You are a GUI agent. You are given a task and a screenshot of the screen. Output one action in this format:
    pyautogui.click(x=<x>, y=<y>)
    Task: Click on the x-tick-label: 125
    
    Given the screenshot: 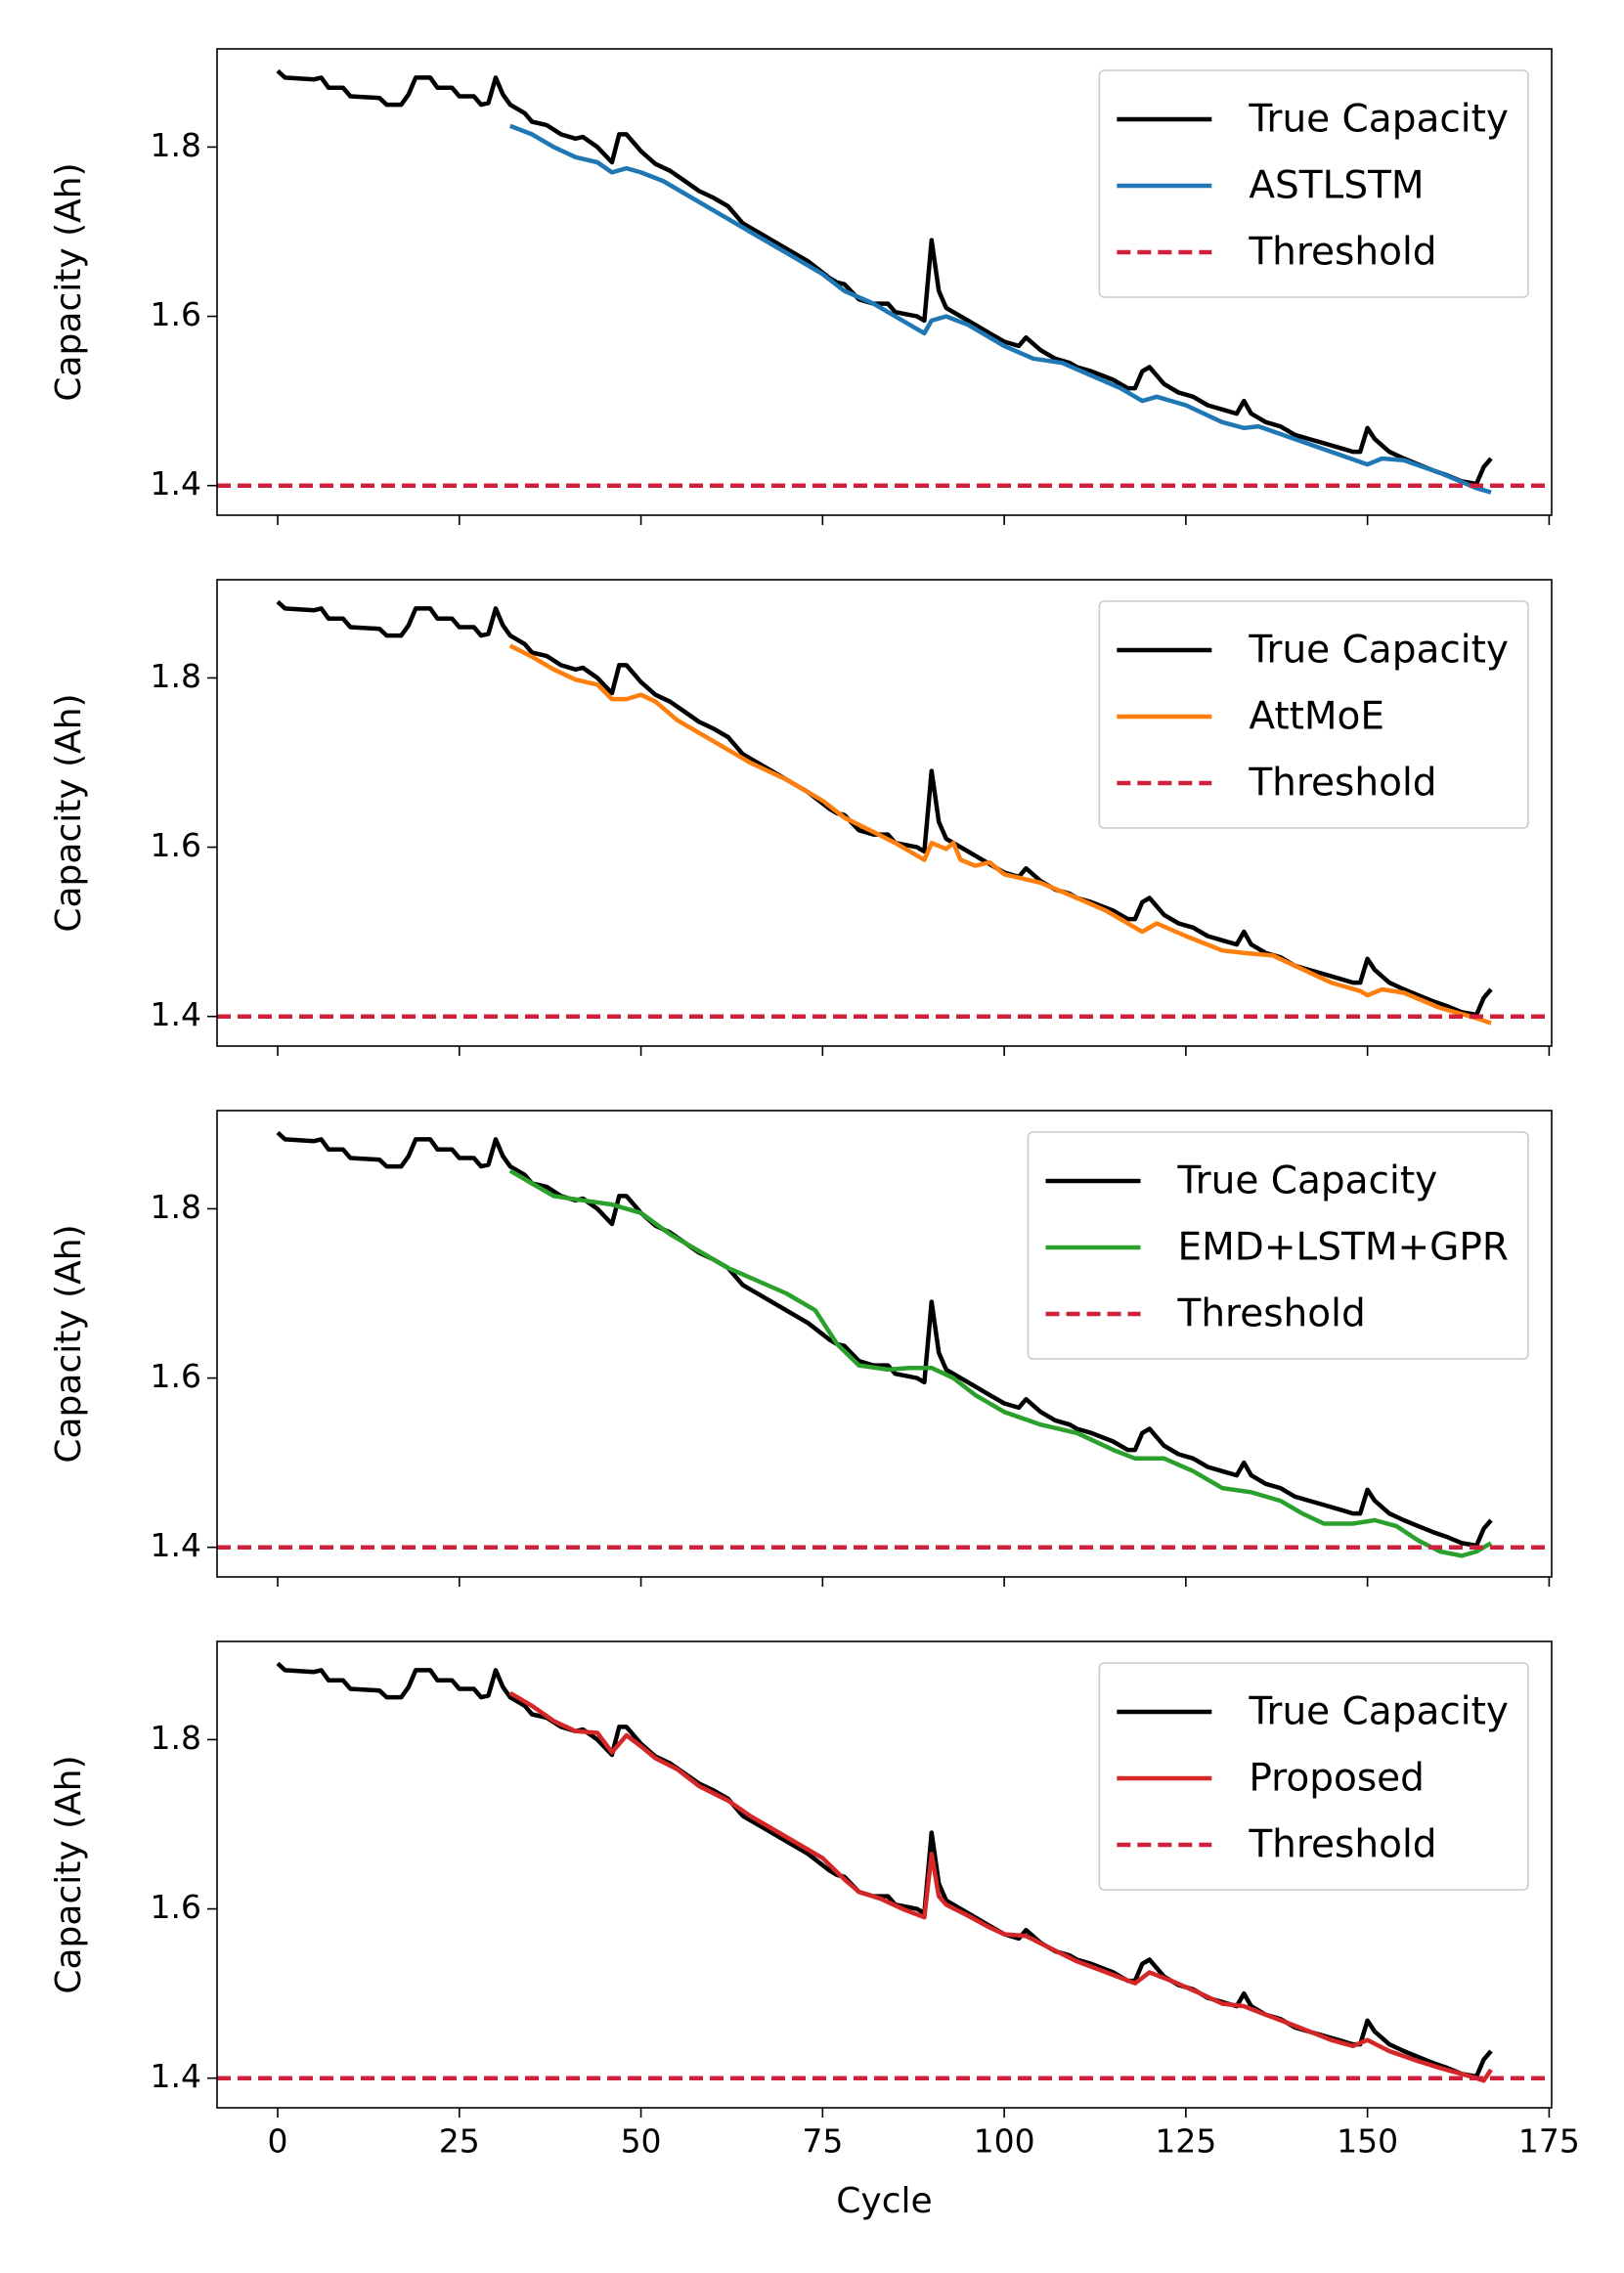 What is the action you would take?
    pyautogui.click(x=1185, y=2141)
    